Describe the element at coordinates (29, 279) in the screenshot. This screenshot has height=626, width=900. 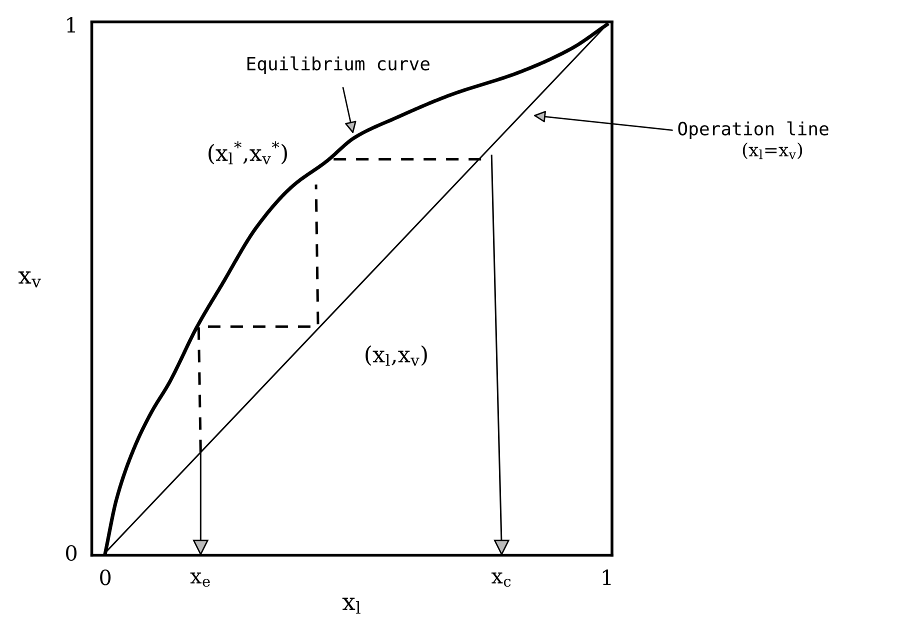
I see `y-axis-title: x$_{v}$` at that location.